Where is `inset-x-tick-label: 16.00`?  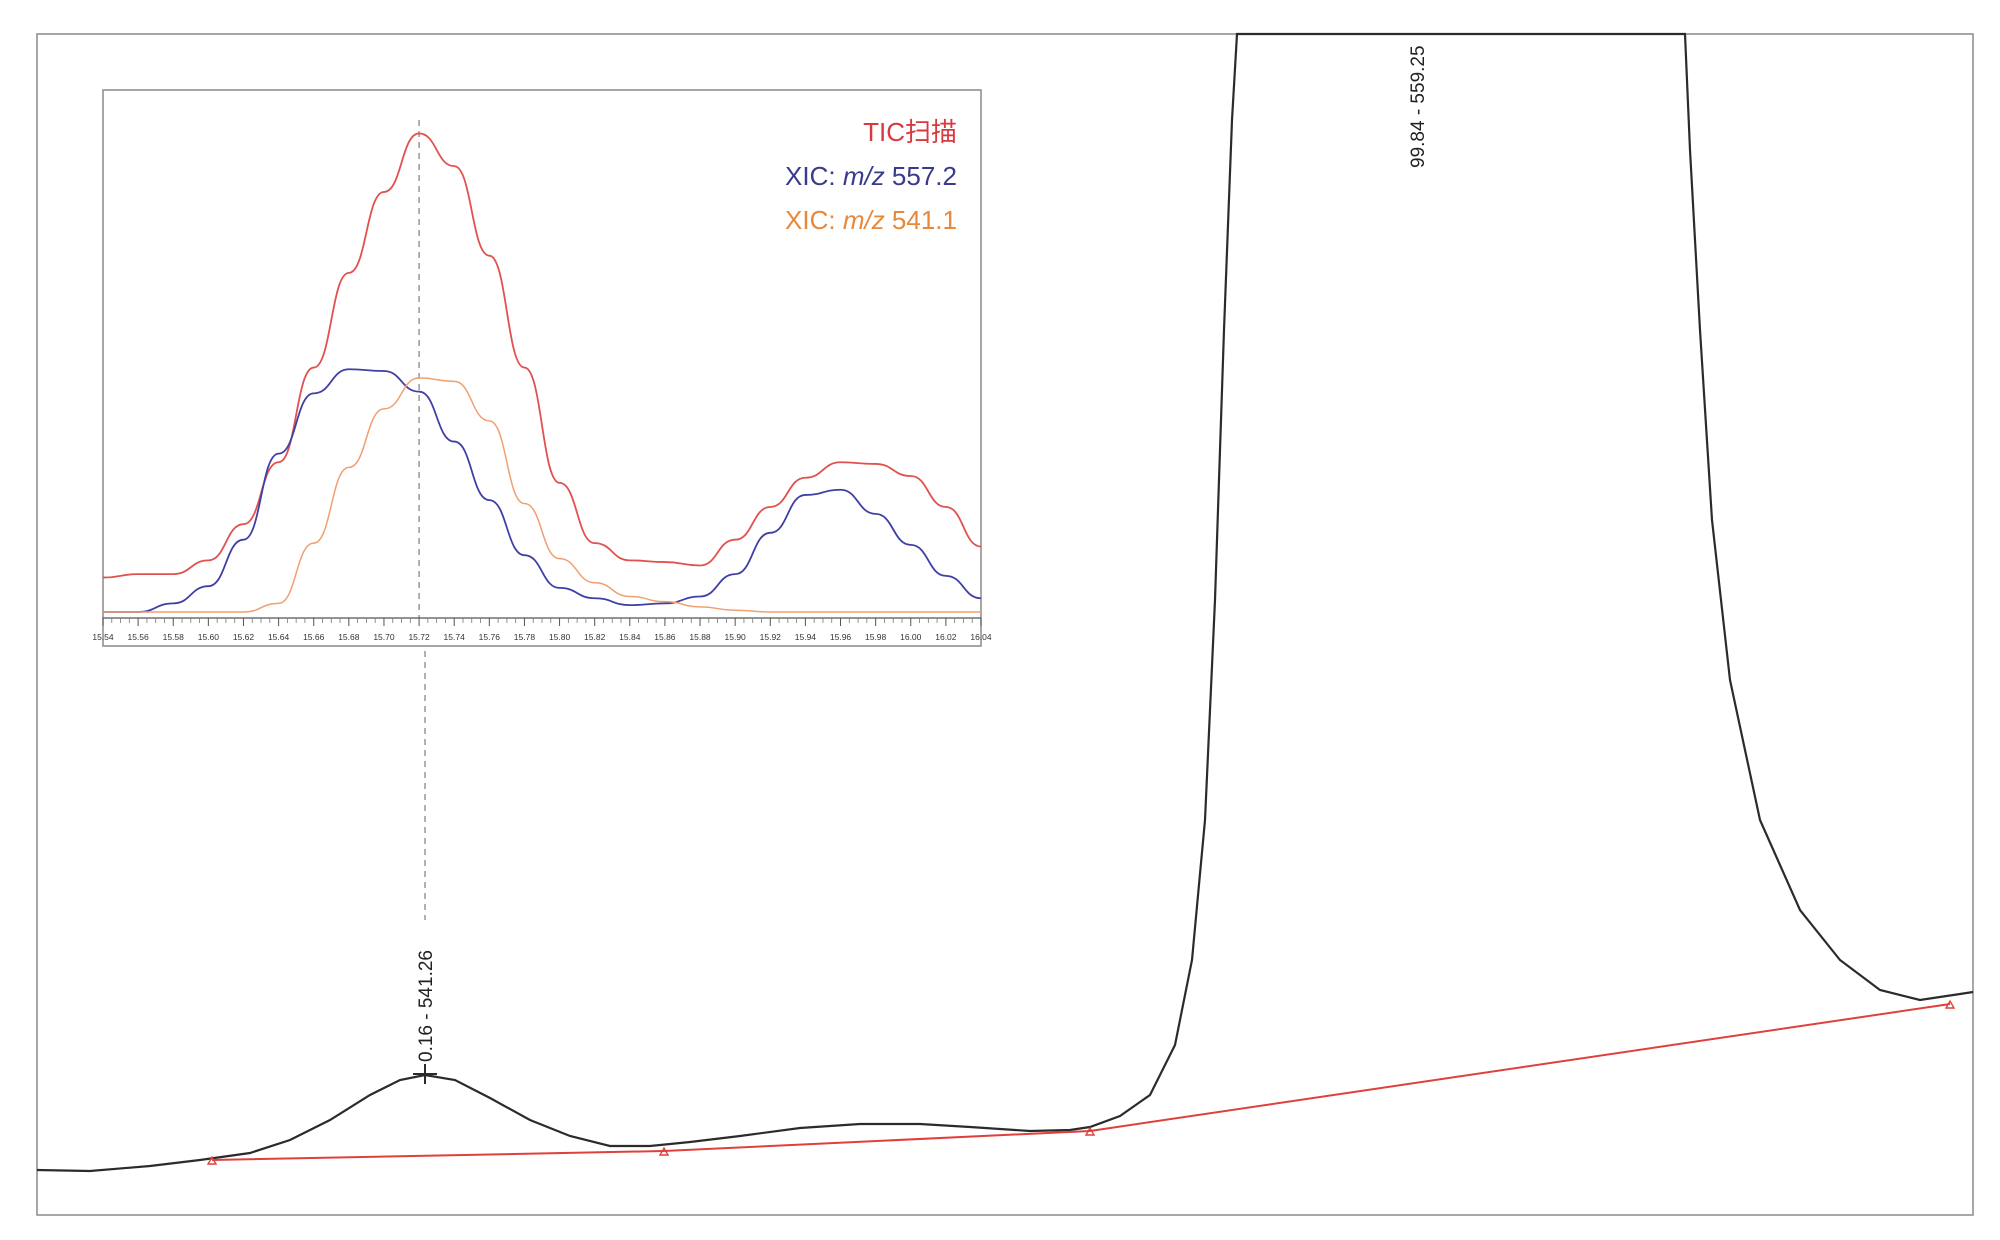 inset-x-tick-label: 16.00 is located at coordinates (911, 637).